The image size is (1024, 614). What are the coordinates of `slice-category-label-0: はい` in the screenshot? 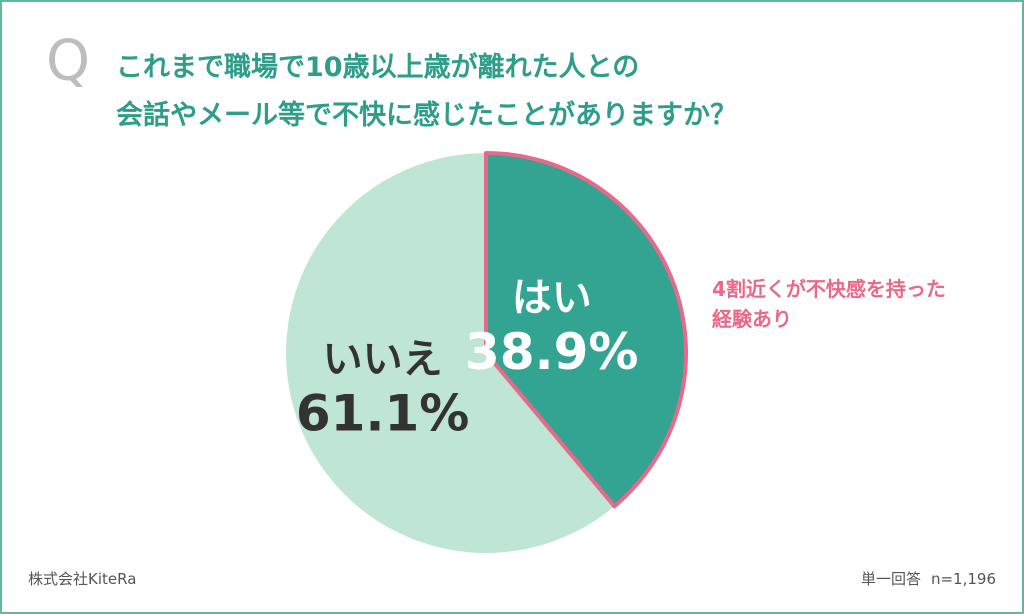 It's located at (552, 298).